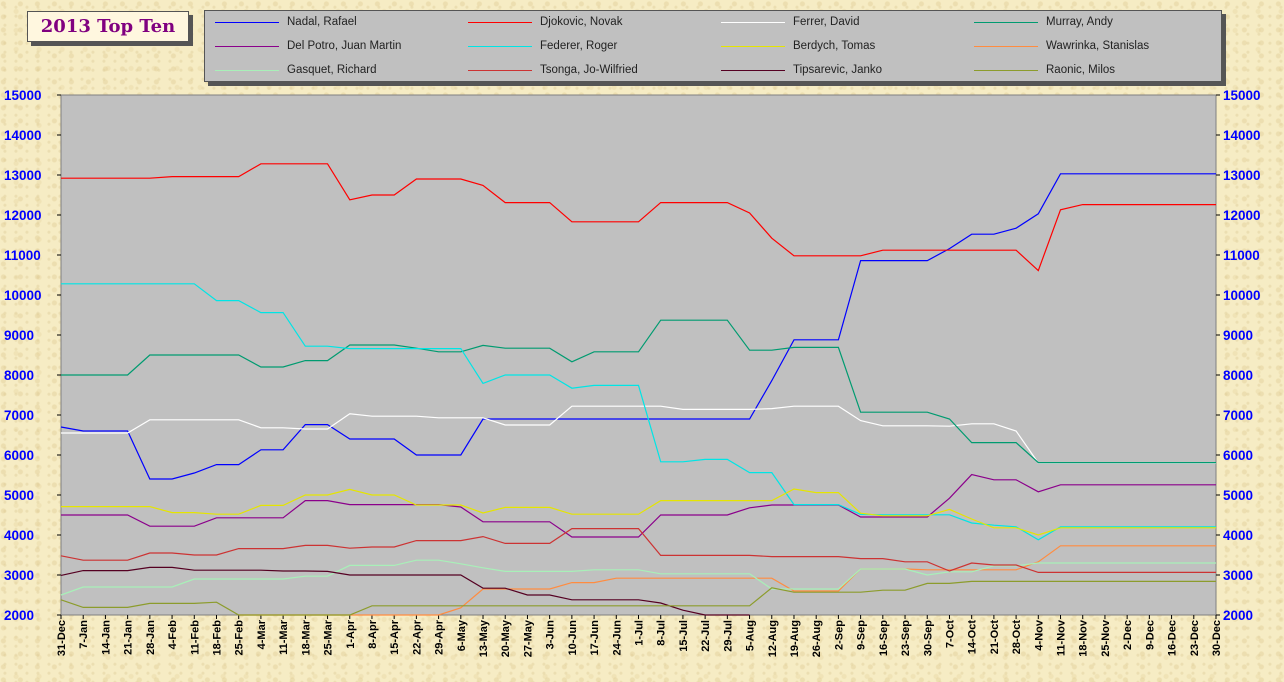  Describe the element at coordinates (19, 575) in the screenshot. I see `y-tick-label-left: 3000` at that location.